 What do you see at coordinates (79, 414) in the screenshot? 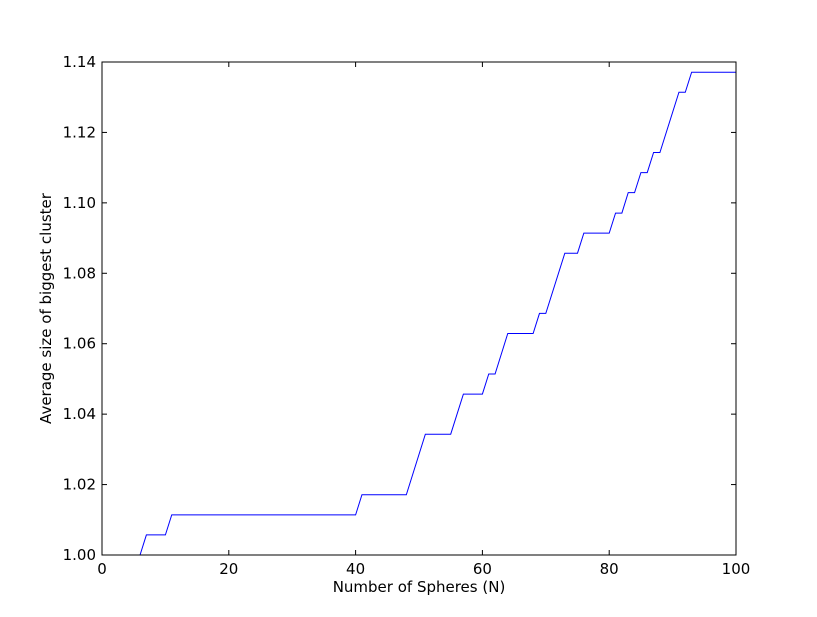
I see `y-tick-label: 1.04` at bounding box center [79, 414].